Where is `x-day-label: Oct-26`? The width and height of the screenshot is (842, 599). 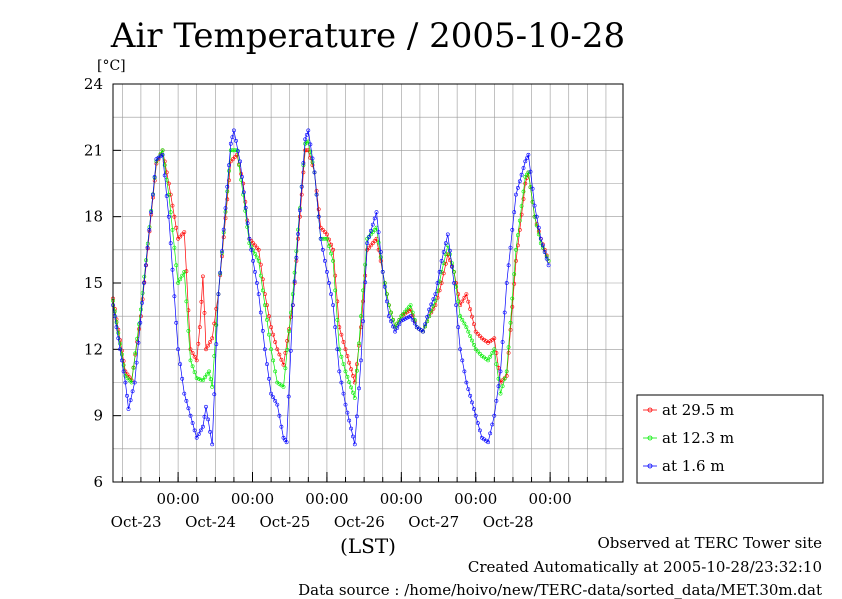
x-day-label: Oct-26 is located at coordinates (359, 522).